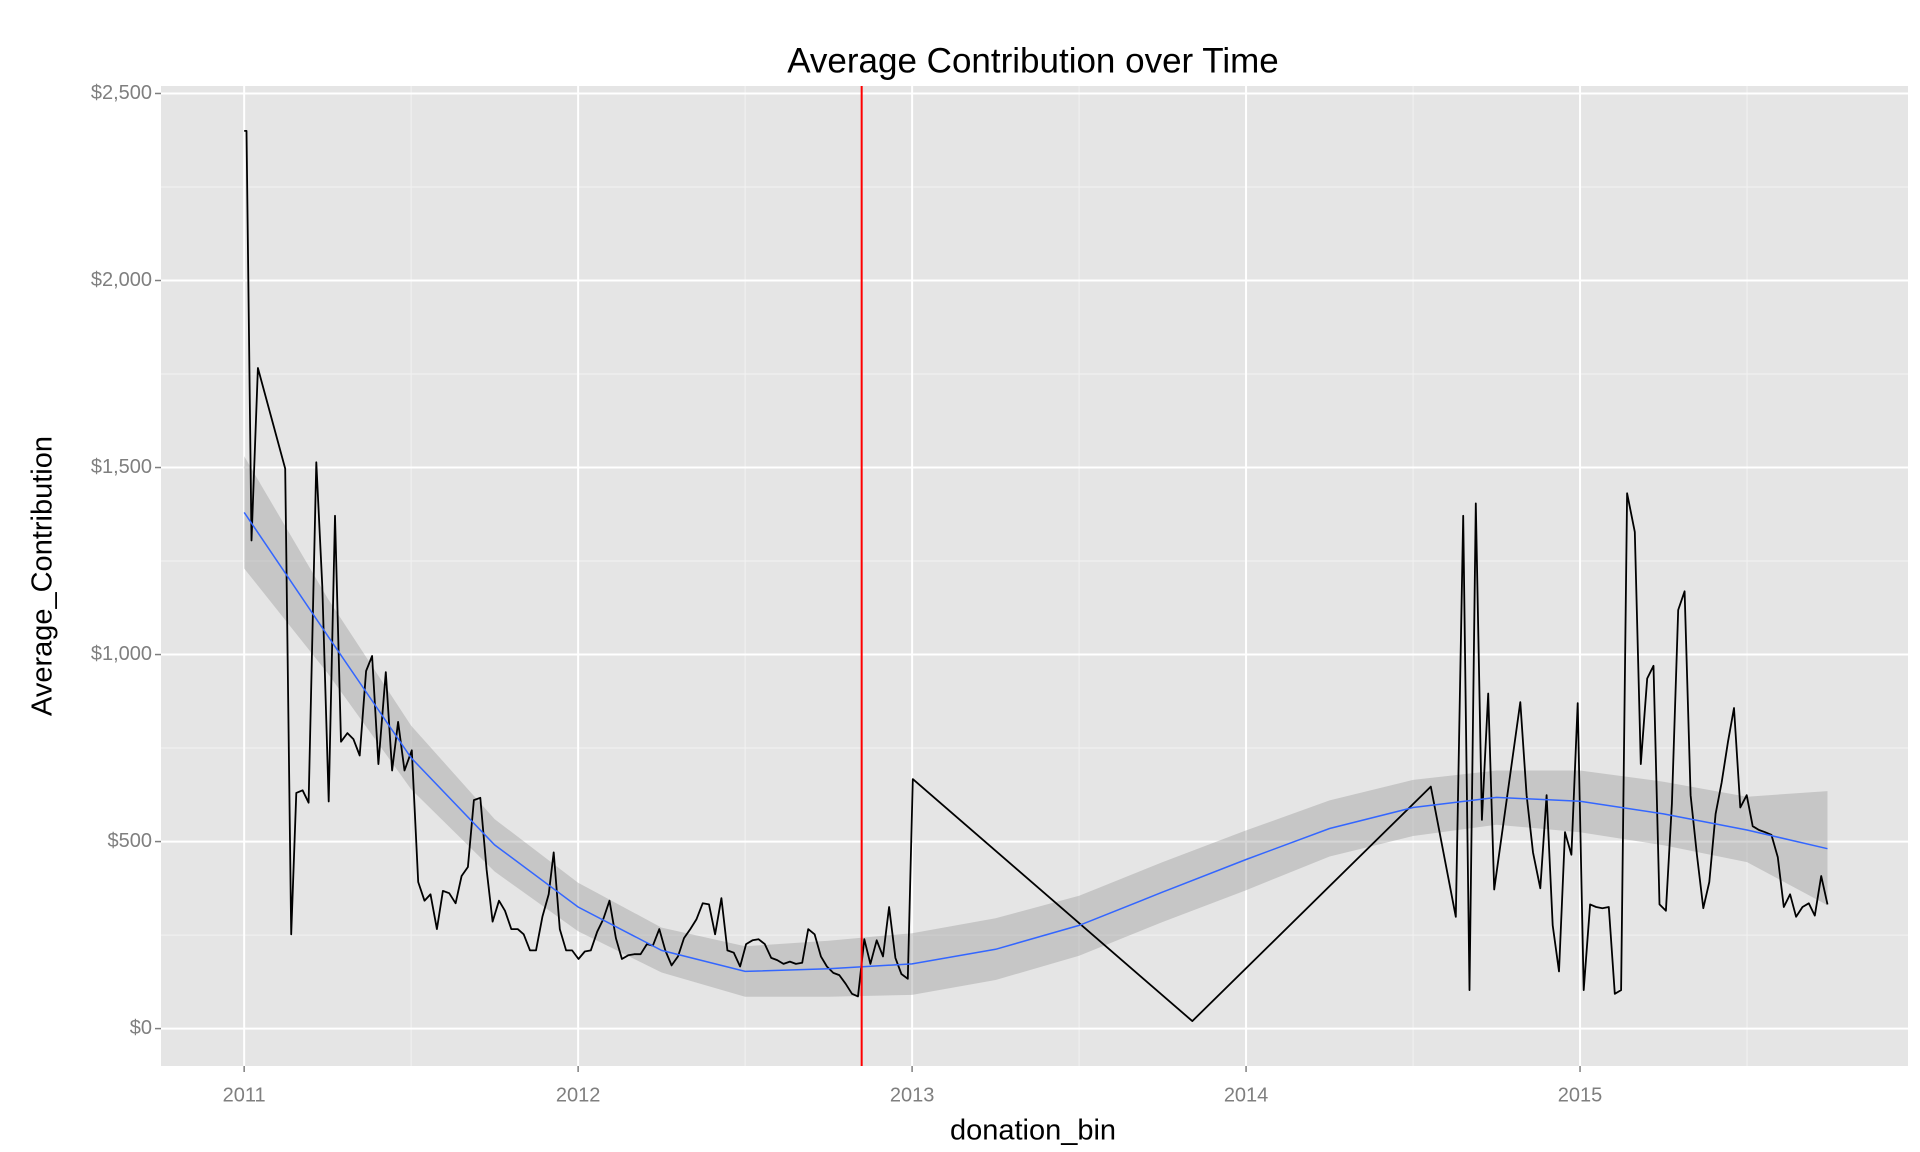  I want to click on y-axis-title: Average_Contribution, so click(43, 576).